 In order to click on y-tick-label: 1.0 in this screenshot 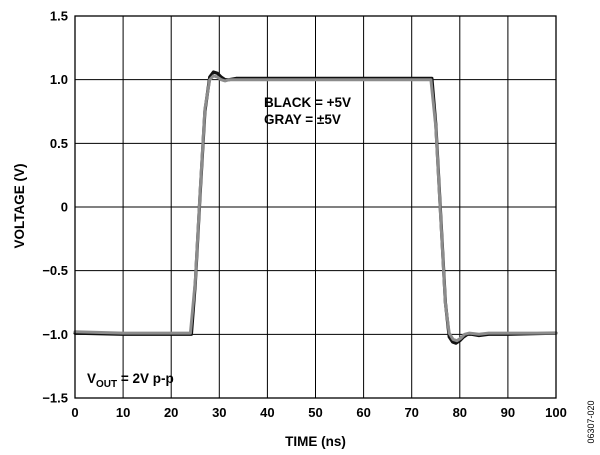, I will do `click(59, 79)`.